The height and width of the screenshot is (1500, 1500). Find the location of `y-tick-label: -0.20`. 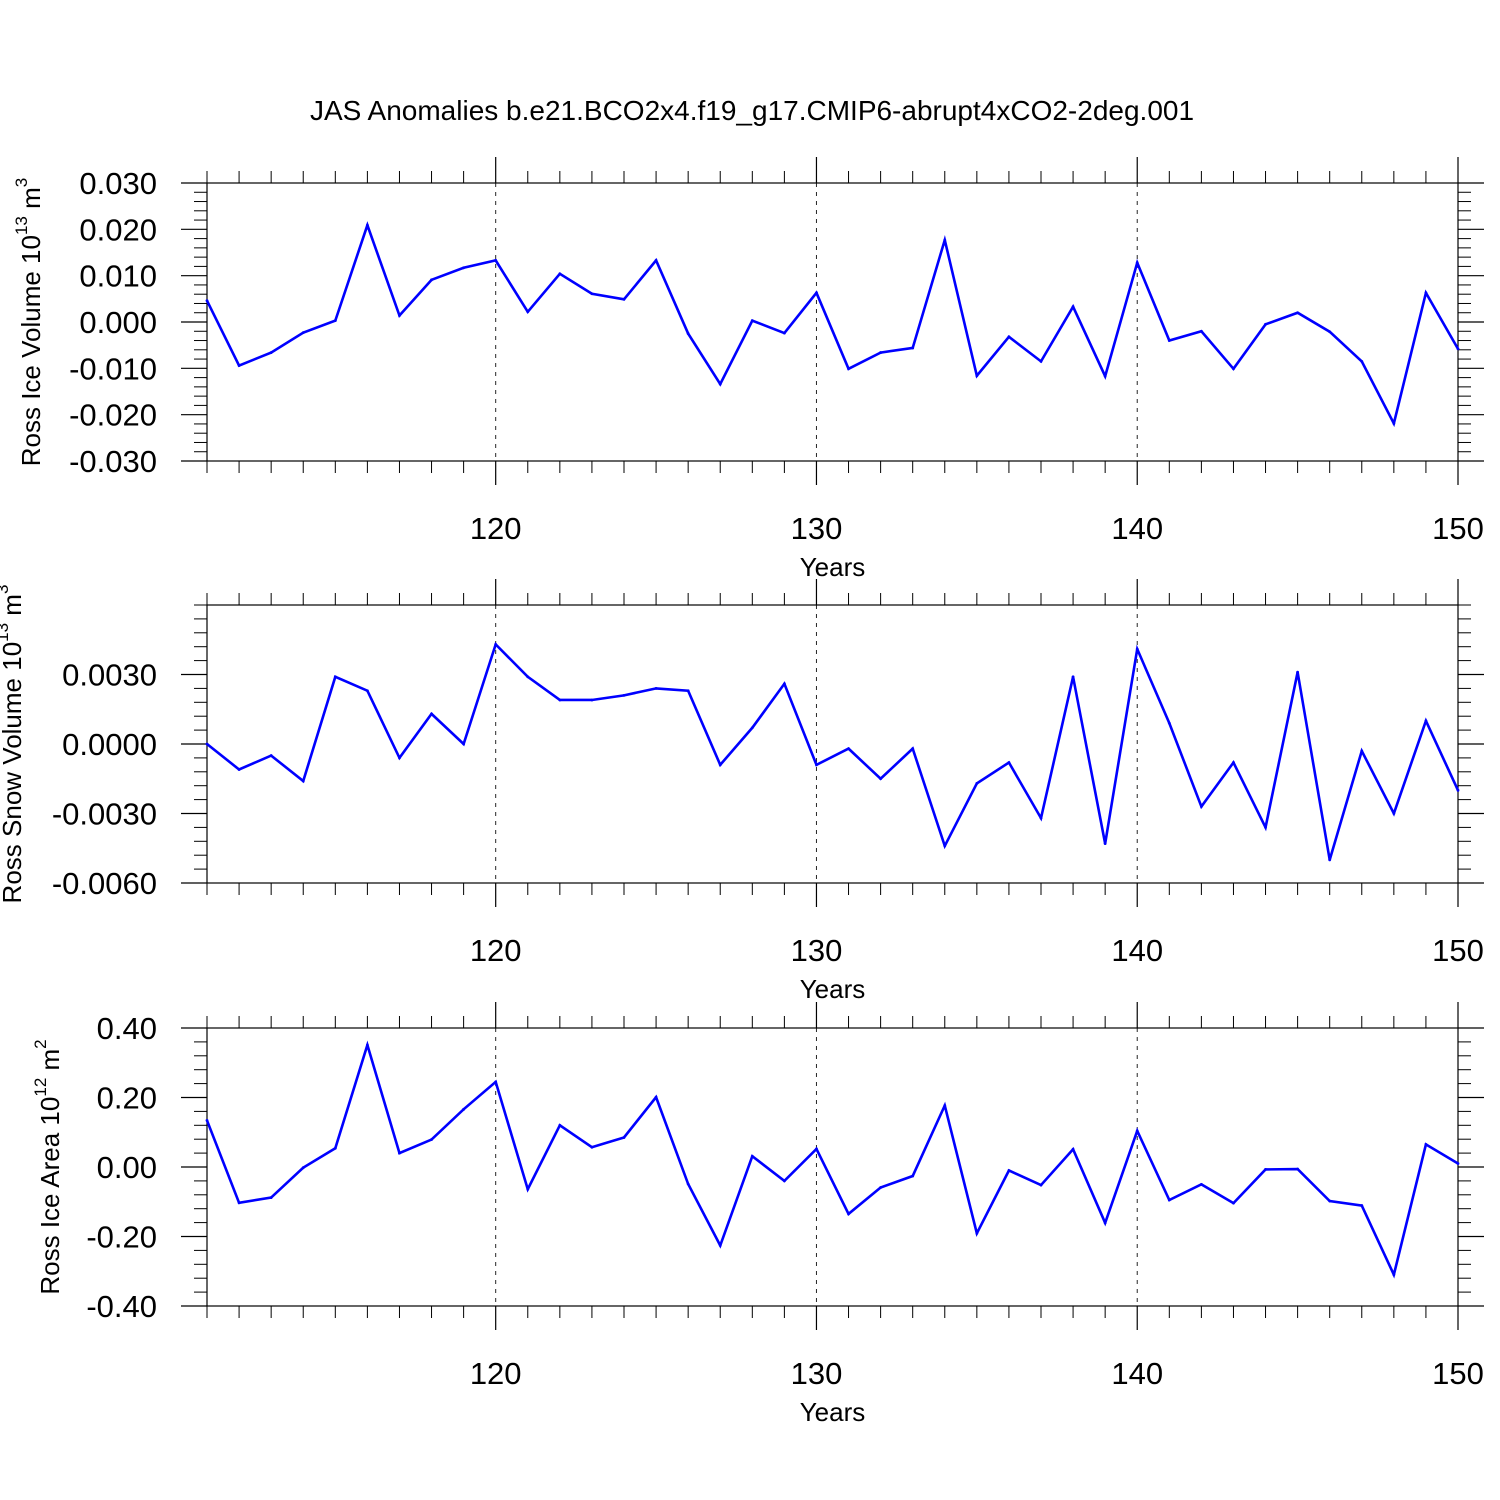

y-tick-label: -0.20 is located at coordinates (121, 1237).